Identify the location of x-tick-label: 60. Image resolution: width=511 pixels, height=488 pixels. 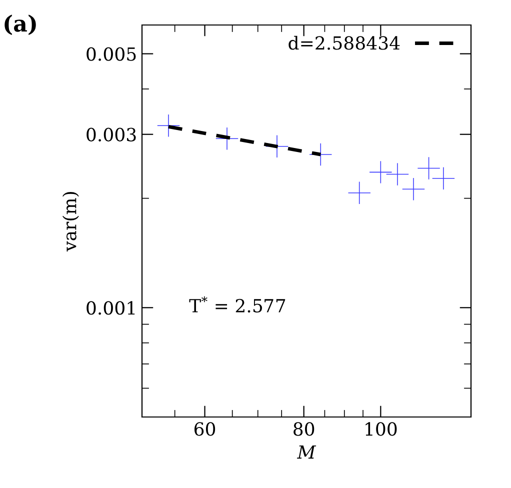
(205, 429).